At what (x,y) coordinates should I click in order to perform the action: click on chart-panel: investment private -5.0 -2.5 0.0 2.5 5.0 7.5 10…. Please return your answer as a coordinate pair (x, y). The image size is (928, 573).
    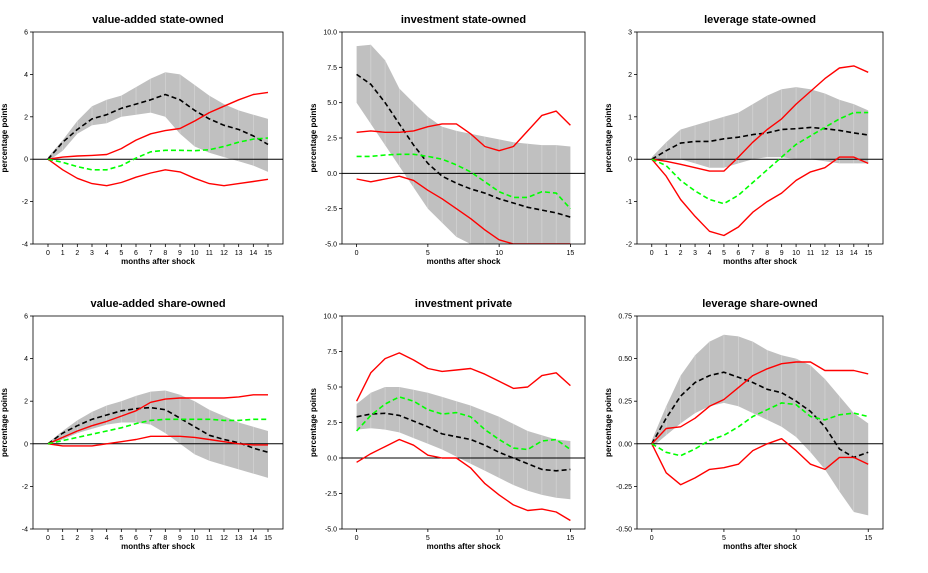
    Looking at the image, I should click on (447, 424).